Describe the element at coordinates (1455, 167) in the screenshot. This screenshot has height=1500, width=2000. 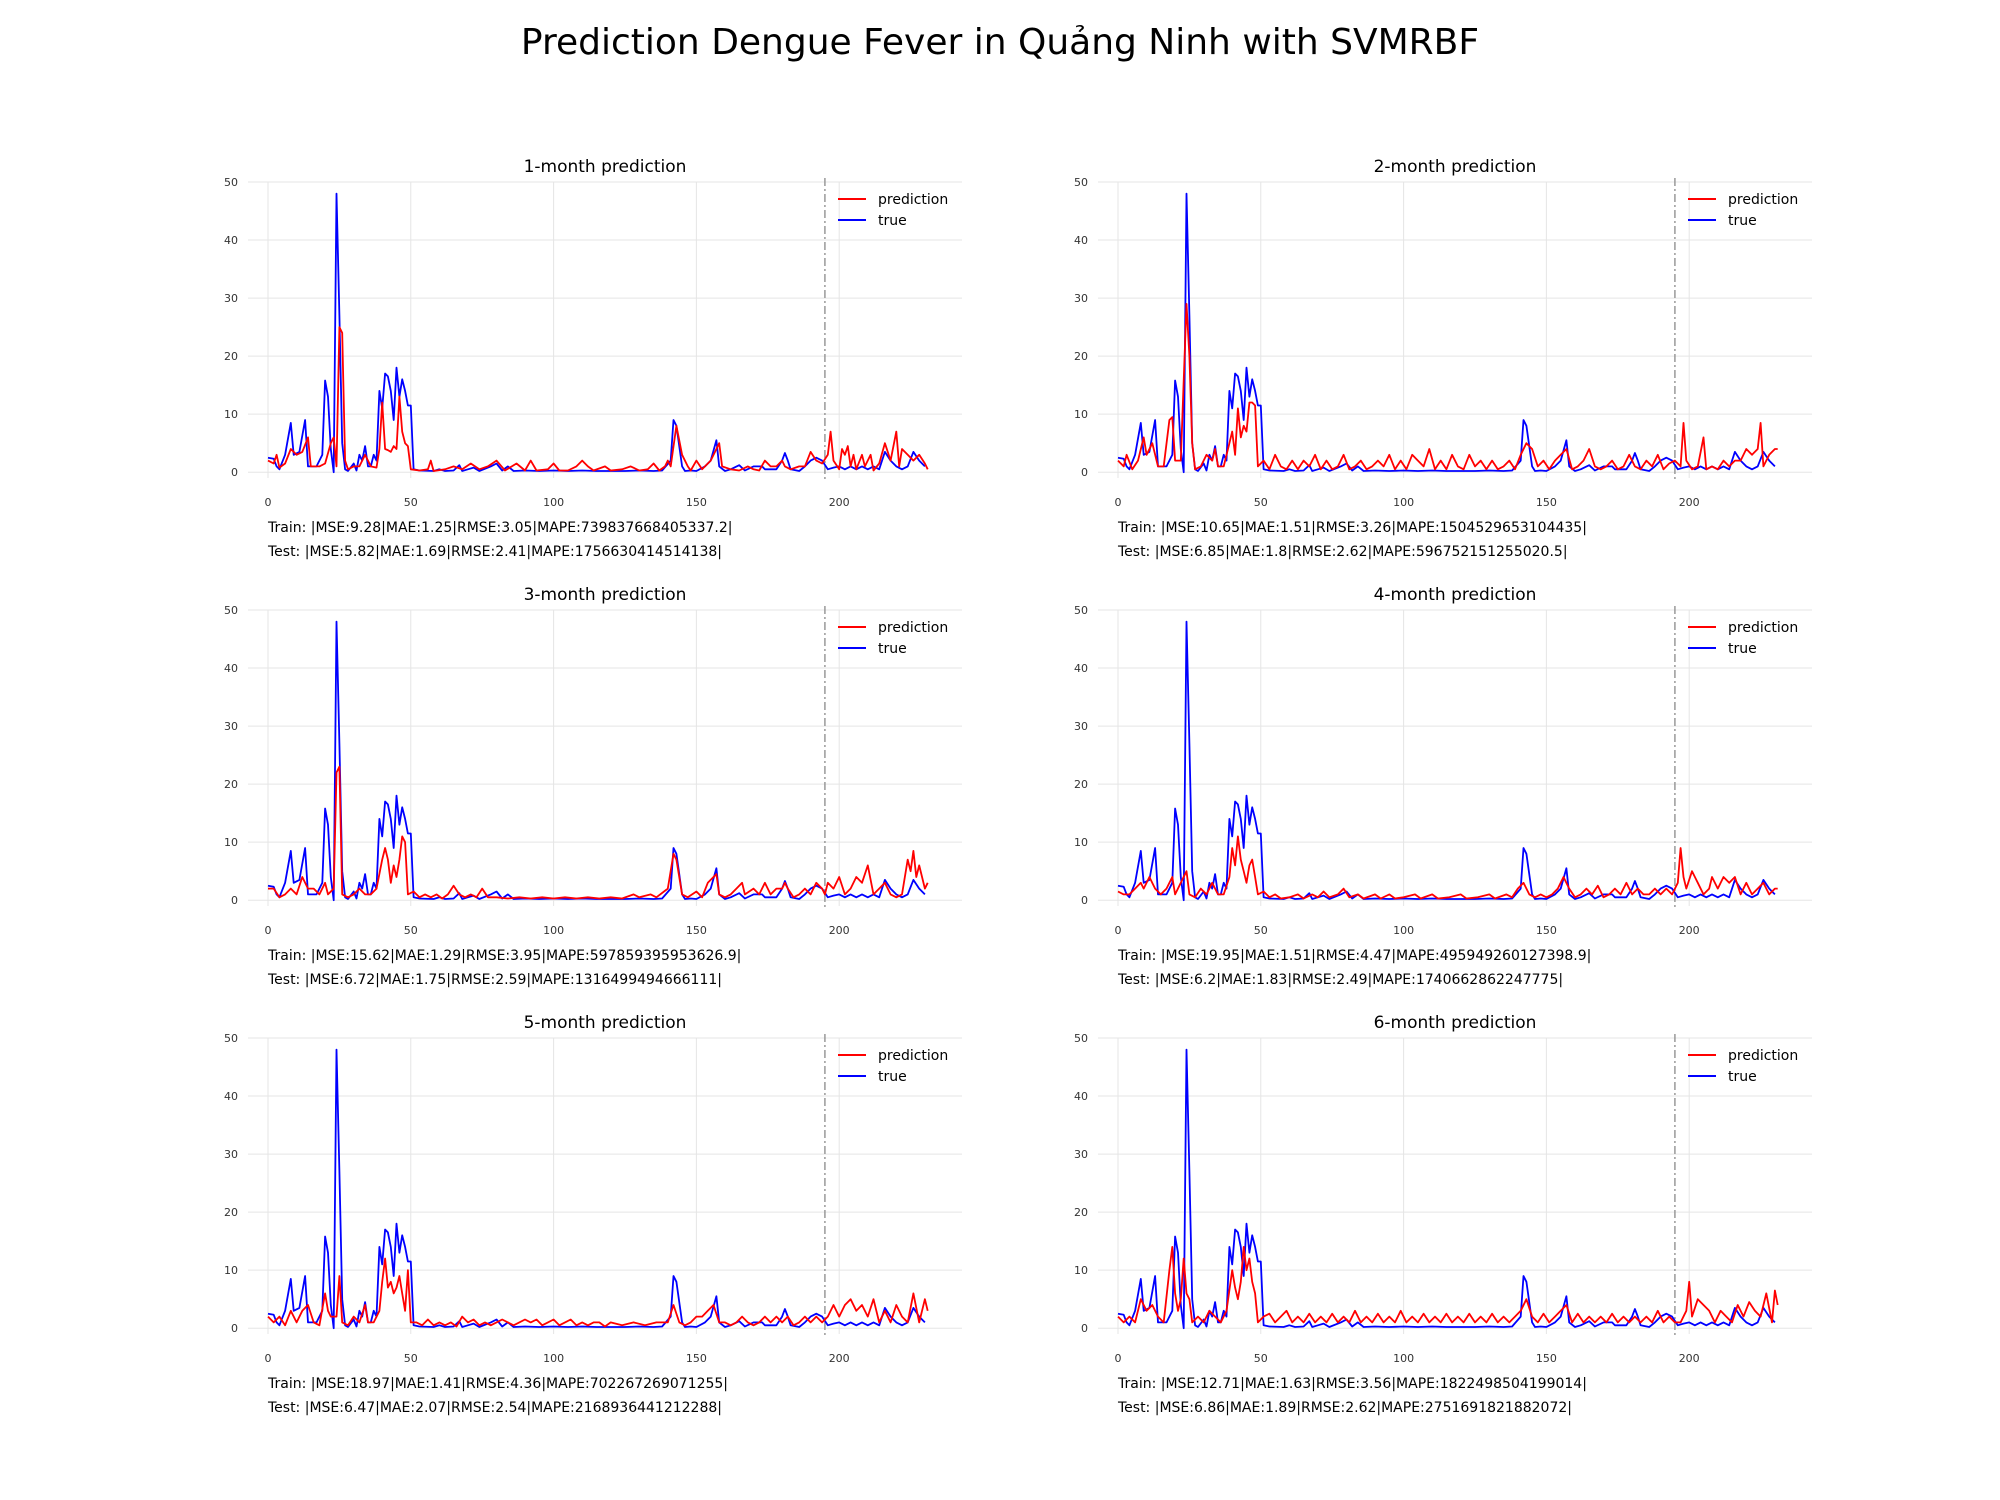
I see `subplot-title: 2-month prediction` at that location.